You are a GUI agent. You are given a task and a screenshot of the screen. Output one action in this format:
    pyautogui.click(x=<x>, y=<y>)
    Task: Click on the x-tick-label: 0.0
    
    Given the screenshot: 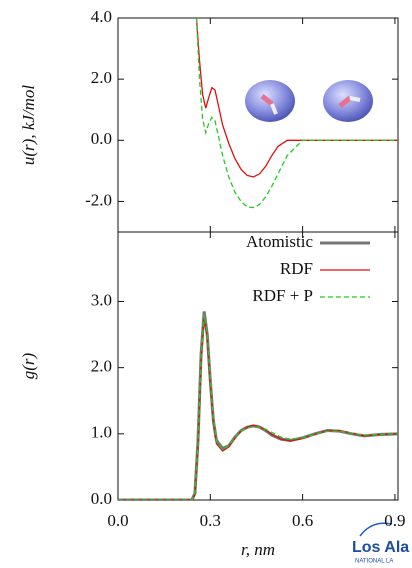 What is the action you would take?
    pyautogui.click(x=117, y=520)
    